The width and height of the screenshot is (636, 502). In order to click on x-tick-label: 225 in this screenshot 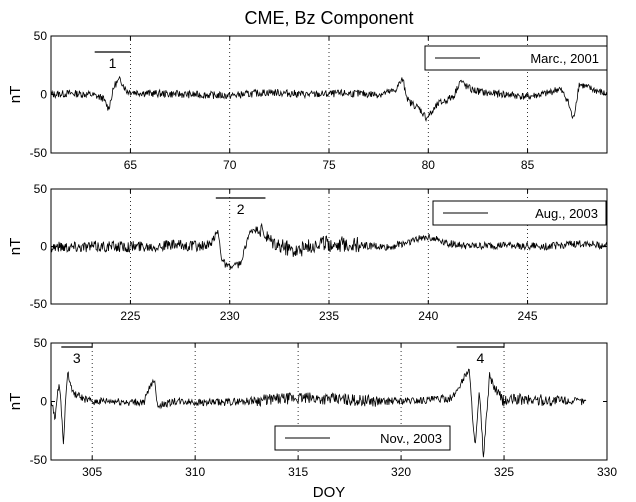, I will do `click(130, 316)`.